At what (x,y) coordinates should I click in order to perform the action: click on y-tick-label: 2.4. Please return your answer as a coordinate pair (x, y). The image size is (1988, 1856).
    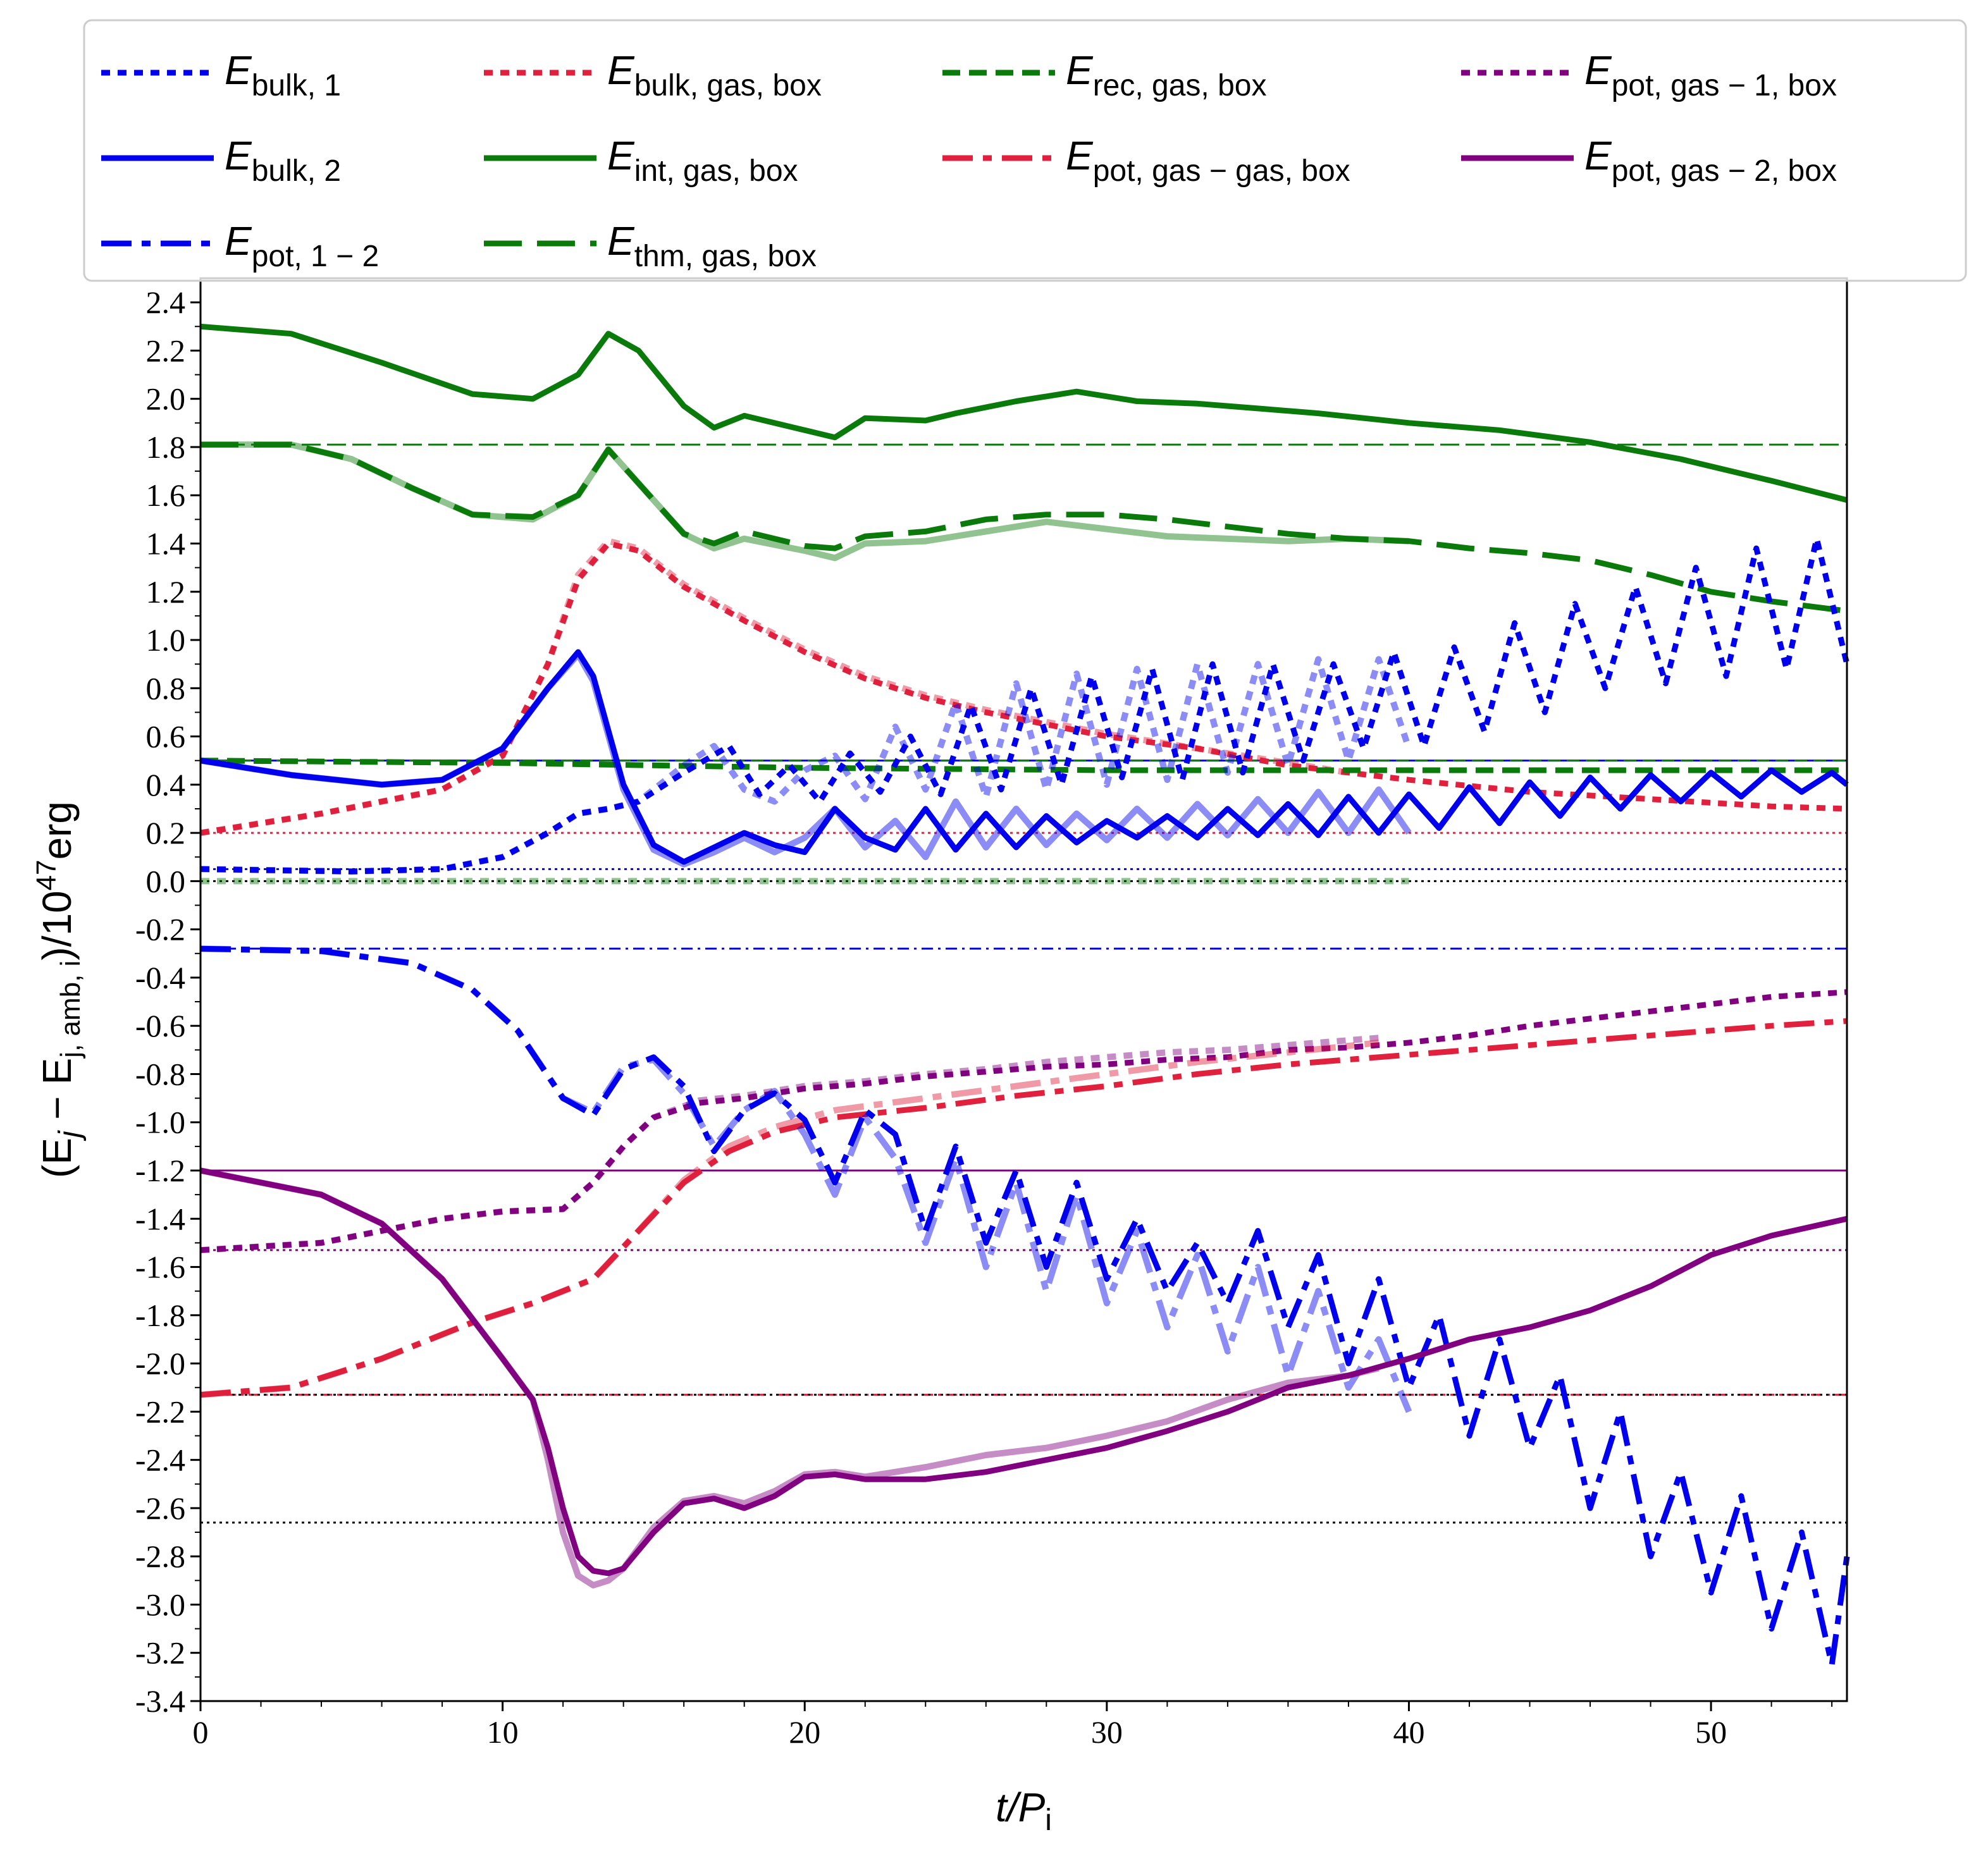
    Looking at the image, I should click on (166, 302).